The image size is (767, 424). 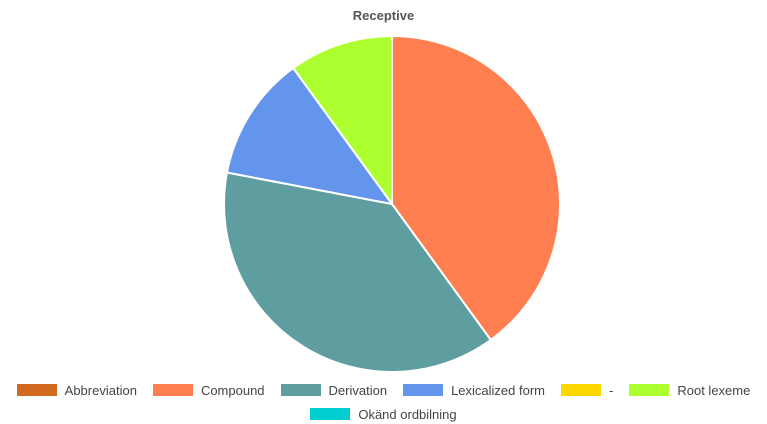 I want to click on legend-label: Lexicalized form, so click(x=498, y=390).